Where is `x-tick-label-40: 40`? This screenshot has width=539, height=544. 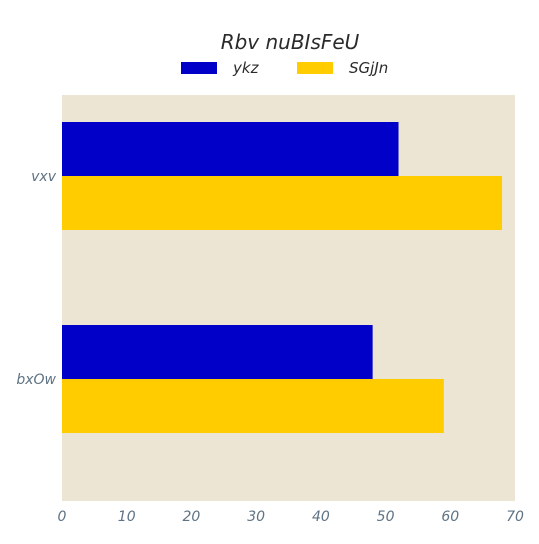
x-tick-label-40: 40 is located at coordinates (321, 517).